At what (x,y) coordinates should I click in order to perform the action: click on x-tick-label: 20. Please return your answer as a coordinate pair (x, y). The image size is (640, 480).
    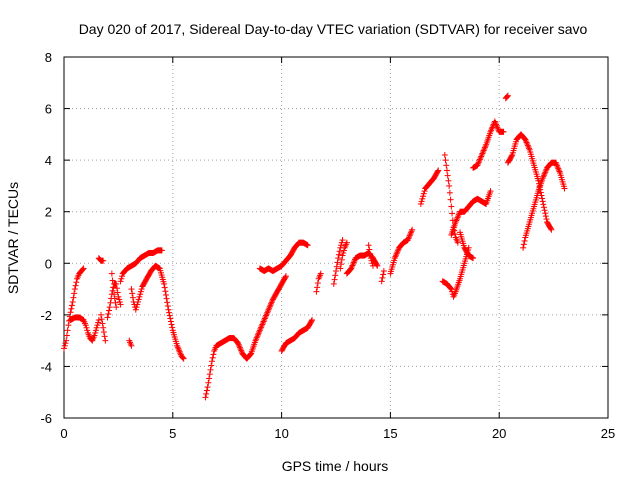
    Looking at the image, I should click on (499, 433).